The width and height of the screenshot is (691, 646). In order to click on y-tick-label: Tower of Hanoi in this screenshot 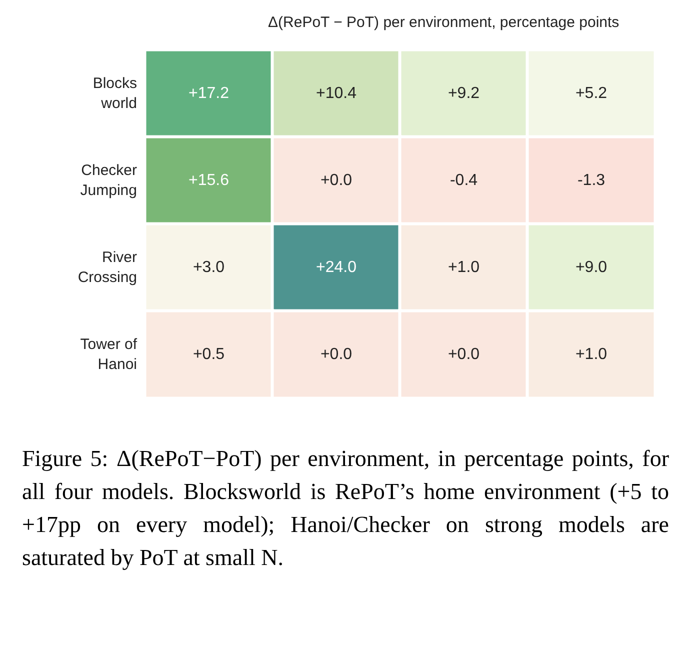, I will do `click(109, 354)`.